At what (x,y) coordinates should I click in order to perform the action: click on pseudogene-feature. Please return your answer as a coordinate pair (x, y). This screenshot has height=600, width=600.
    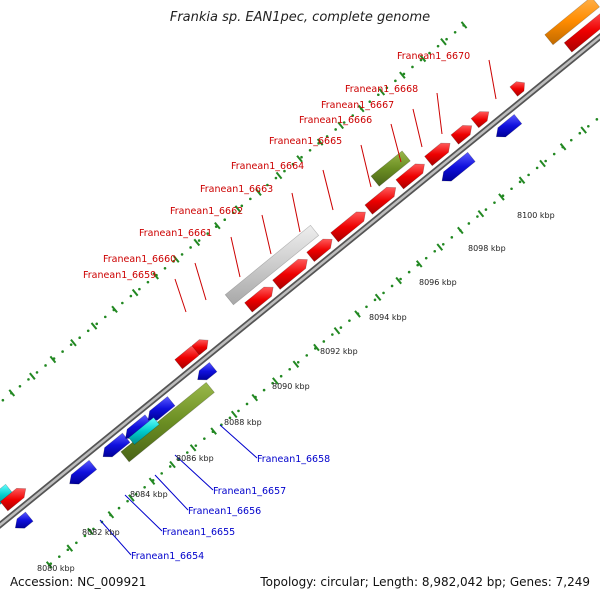
    Looking at the image, I should click on (272, 265).